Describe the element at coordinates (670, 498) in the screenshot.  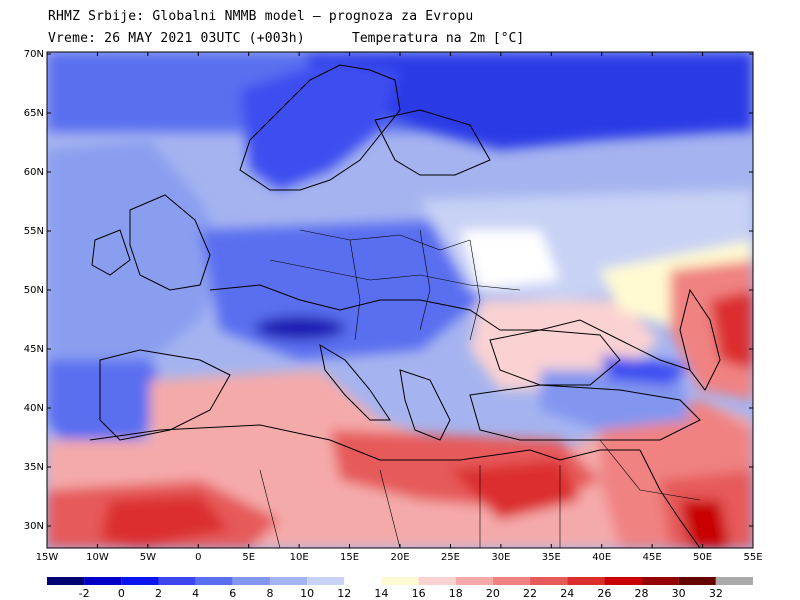
I see `coast-red-sea` at that location.